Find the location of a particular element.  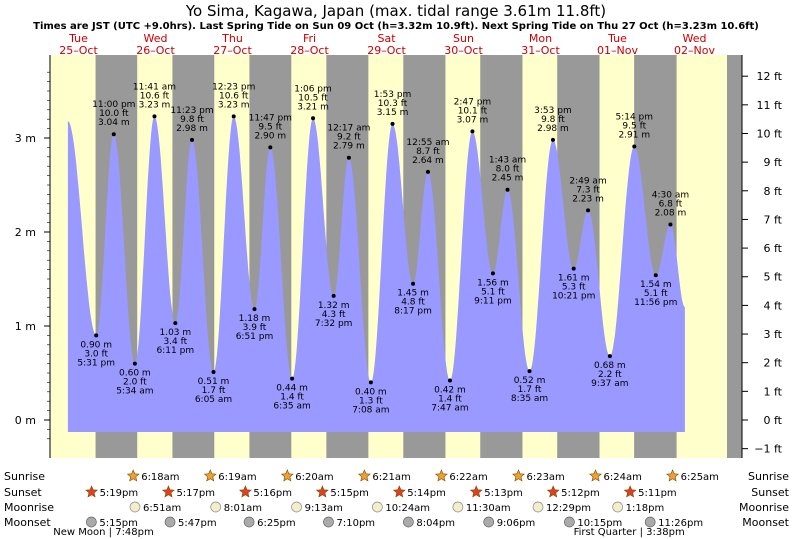

y-tick-label-ft: 0 ft is located at coordinates (773, 420).